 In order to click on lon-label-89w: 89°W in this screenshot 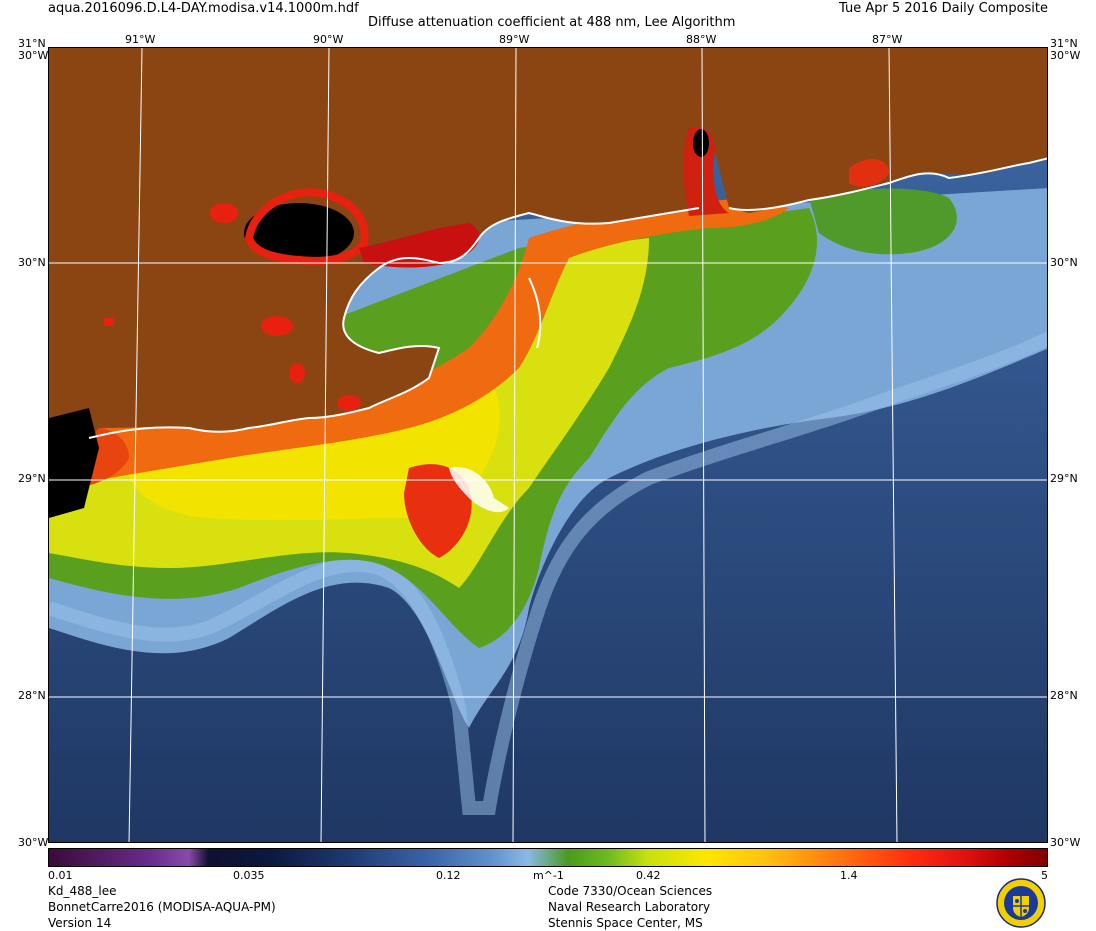, I will do `click(514, 39)`.